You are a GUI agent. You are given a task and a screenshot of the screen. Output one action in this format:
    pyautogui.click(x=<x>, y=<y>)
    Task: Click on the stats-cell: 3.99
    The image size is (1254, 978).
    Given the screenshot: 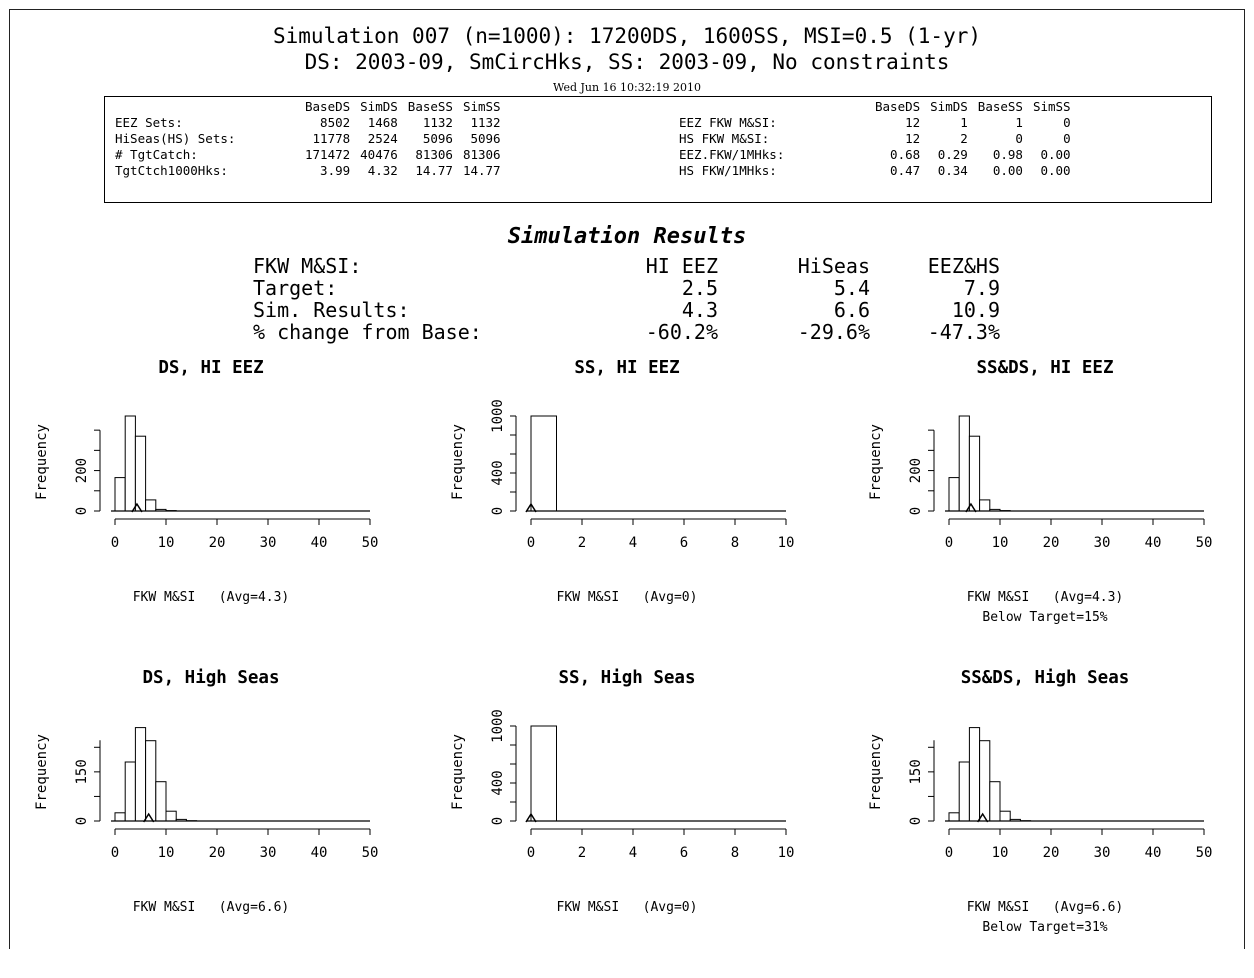 What is the action you would take?
    pyautogui.click(x=327, y=171)
    